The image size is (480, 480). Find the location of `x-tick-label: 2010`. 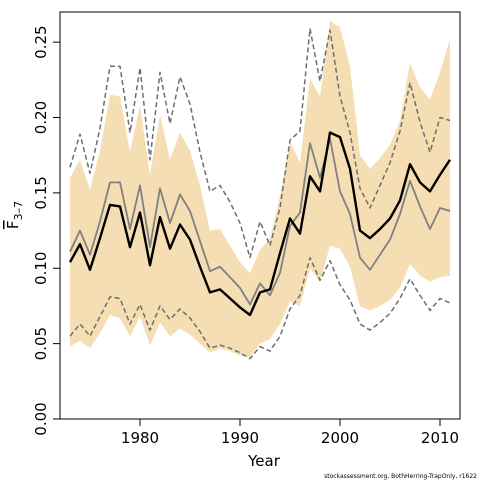

x-tick-label: 2010 is located at coordinates (440, 438).